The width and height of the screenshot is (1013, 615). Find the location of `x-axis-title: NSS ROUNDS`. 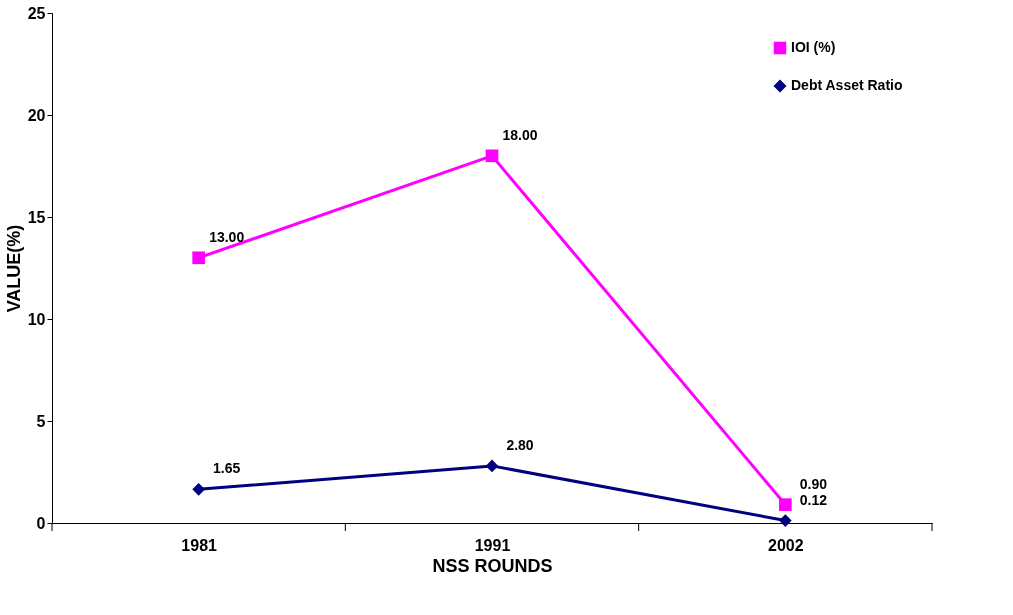

x-axis-title: NSS ROUNDS is located at coordinates (492, 565).